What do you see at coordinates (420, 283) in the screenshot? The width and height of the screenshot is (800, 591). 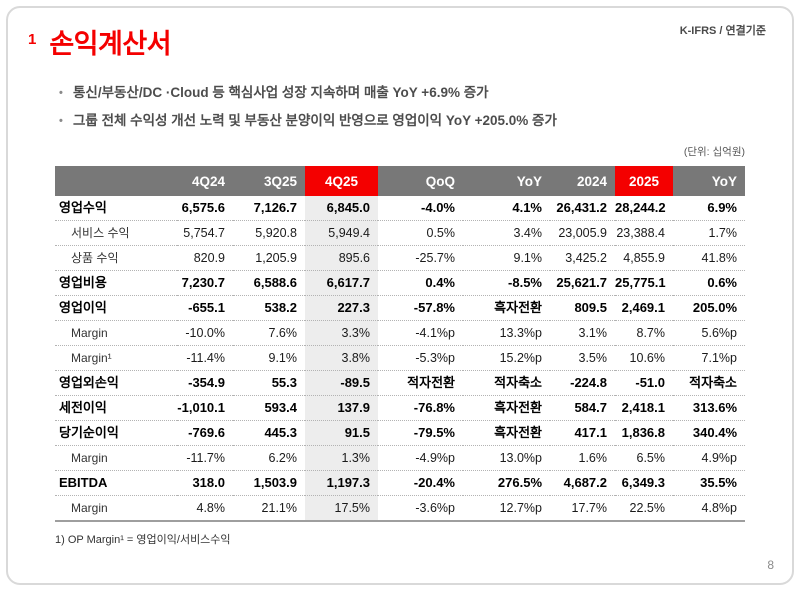 I see `table-cell: 0.4%` at bounding box center [420, 283].